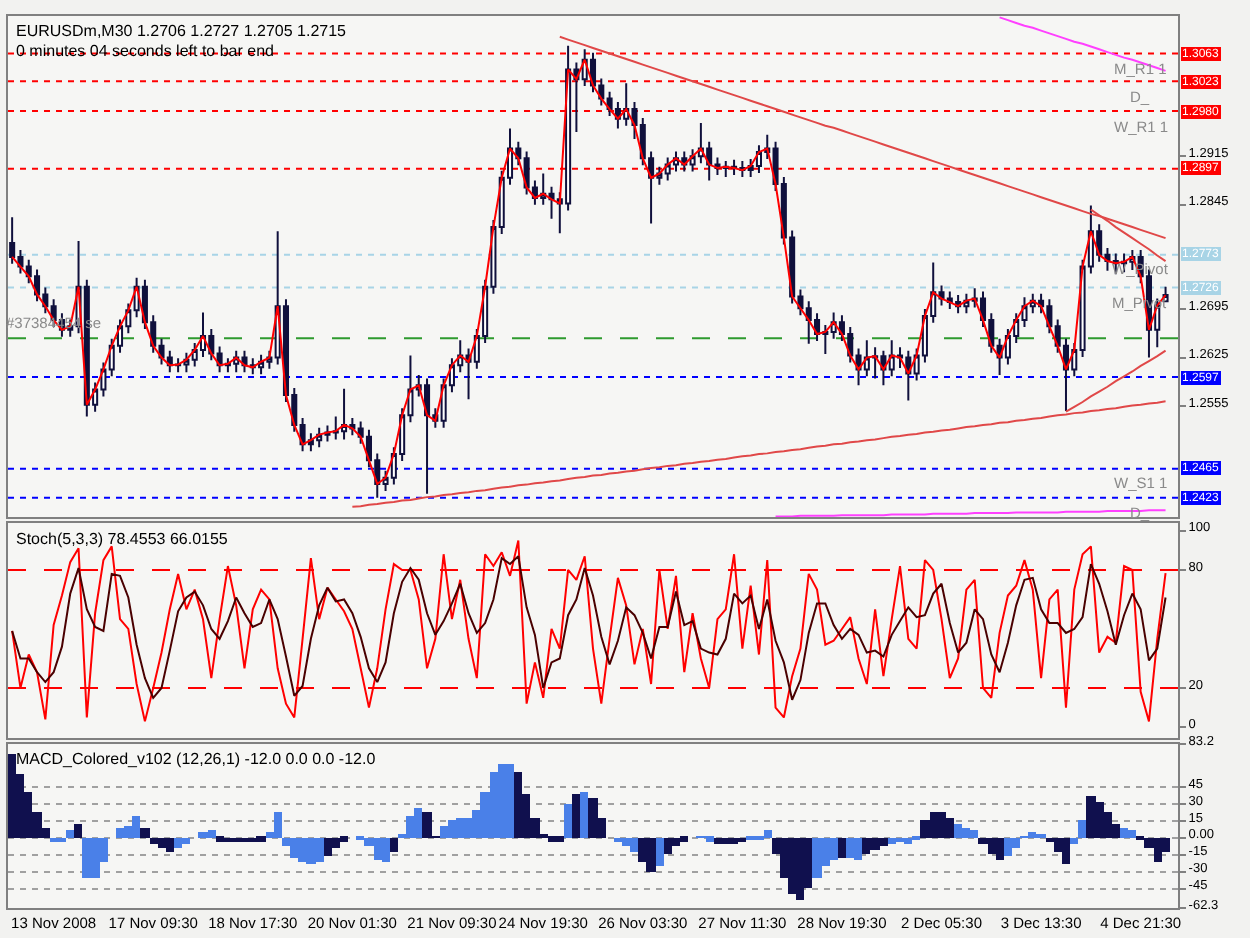 Image resolution: width=1250 pixels, height=938 pixels. What do you see at coordinates (182, 31) in the screenshot?
I see `chart-title: EURUSDm,M30 1.2706 1.2727 1.2705 1.2715` at bounding box center [182, 31].